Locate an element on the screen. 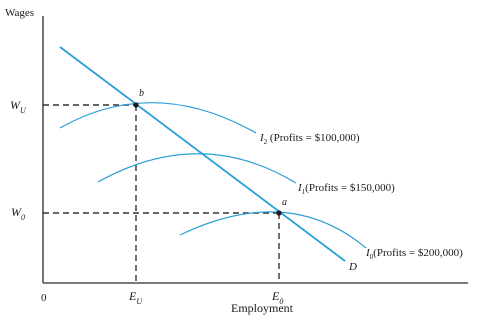  i1-label: I1(Profits = $150,000) is located at coordinates (346, 189).